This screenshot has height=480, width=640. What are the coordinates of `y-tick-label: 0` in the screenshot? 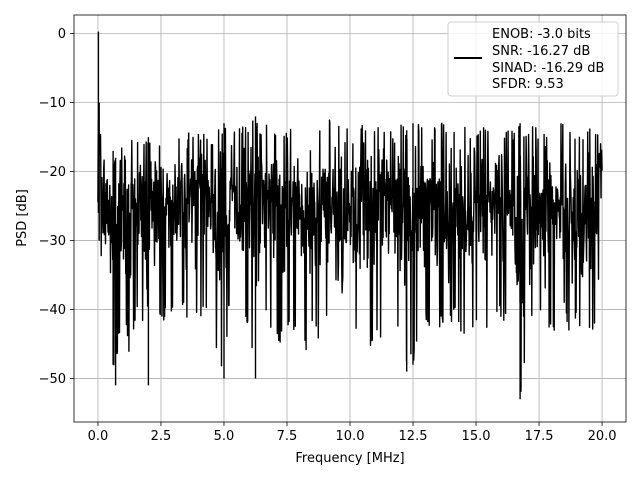 It's located at (62, 34).